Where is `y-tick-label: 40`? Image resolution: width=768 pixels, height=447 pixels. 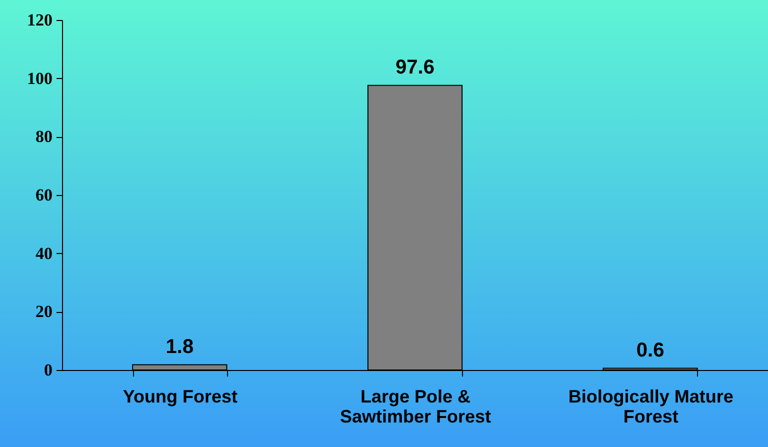
y-tick-label: 40 is located at coordinates (44, 253).